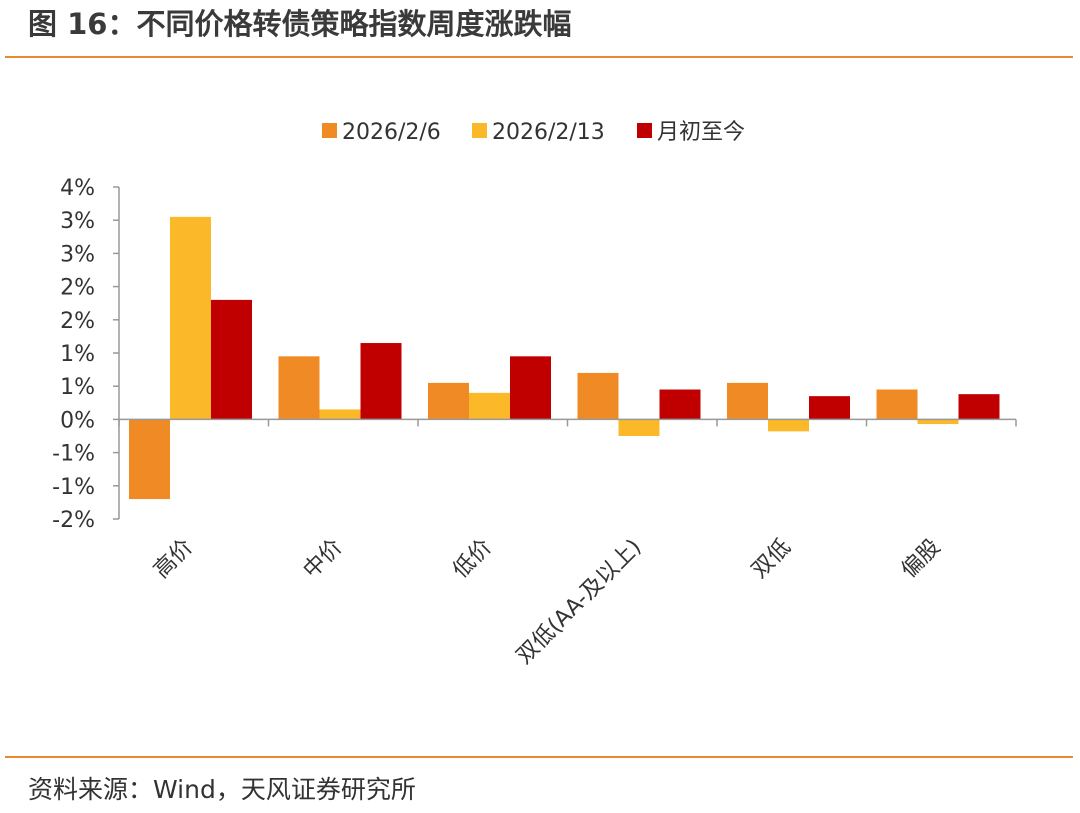 The width and height of the screenshot is (1080, 813). Describe the element at coordinates (77, 188) in the screenshot. I see `y-tick-label: 4%` at that location.